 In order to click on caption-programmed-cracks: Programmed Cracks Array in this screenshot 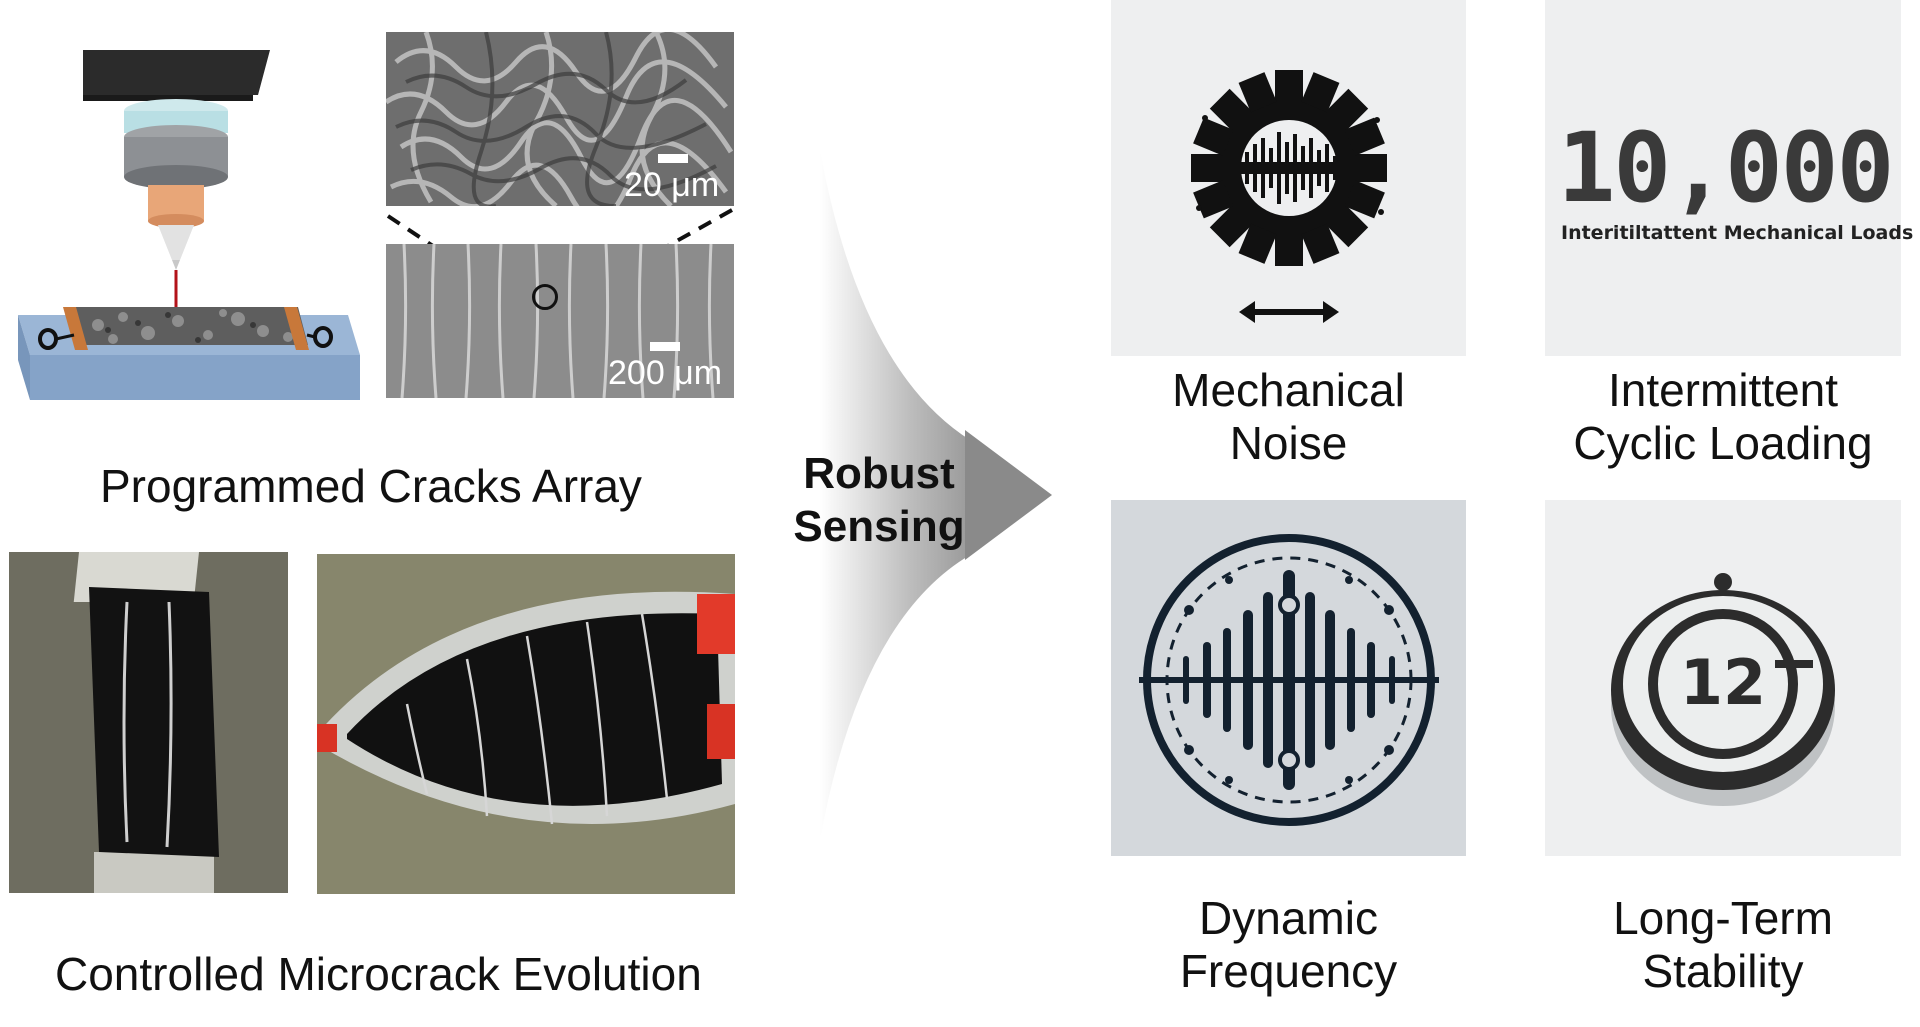, I will do `click(371, 486)`.